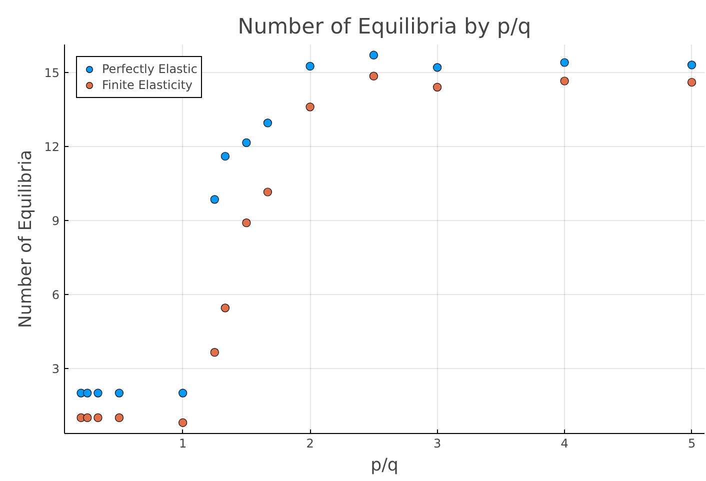 The width and height of the screenshot is (706, 481). Describe the element at coordinates (26, 239) in the screenshot. I see `y-axis-title: Number of Equilibria` at that location.